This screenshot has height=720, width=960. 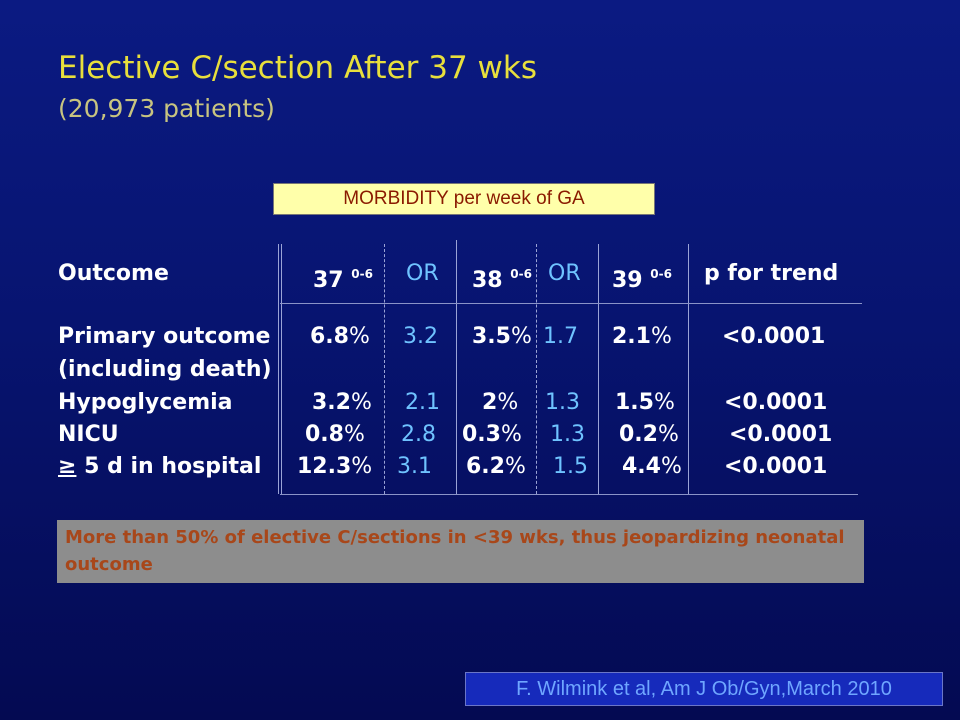 What do you see at coordinates (564, 273) in the screenshot?
I see `header-or-2: OR` at bounding box center [564, 273].